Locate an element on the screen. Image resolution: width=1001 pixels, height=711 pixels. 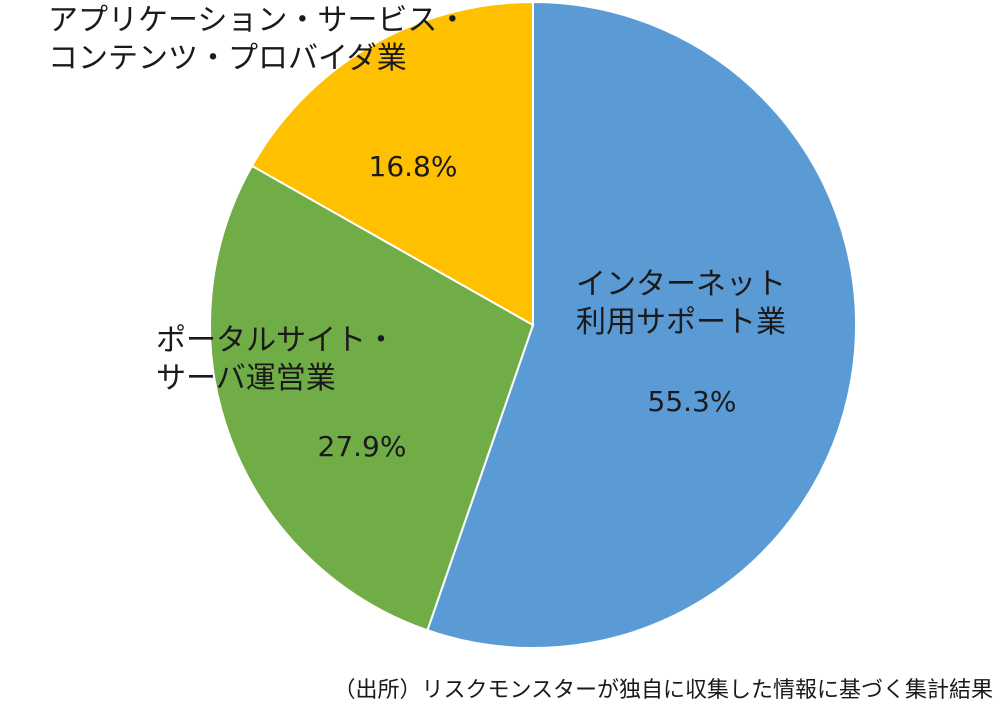
slice-label-line: 利用サポート業 is located at coordinates (681, 322).